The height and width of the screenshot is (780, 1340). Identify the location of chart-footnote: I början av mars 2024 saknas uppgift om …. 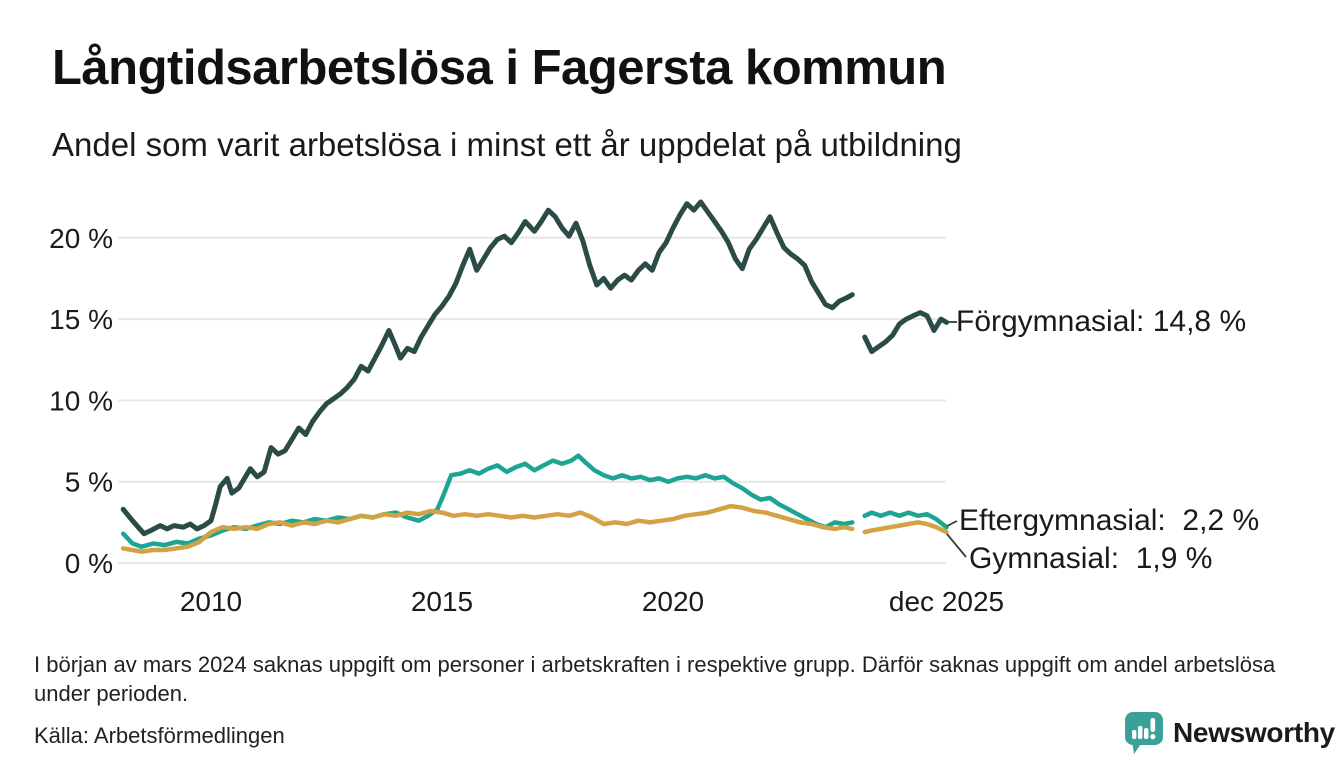
(655, 679).